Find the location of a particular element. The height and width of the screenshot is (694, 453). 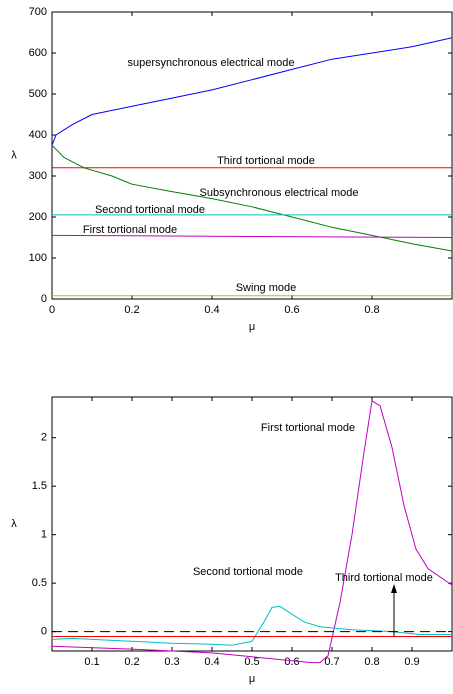

y-tick-label: 400 is located at coordinates (38, 135).